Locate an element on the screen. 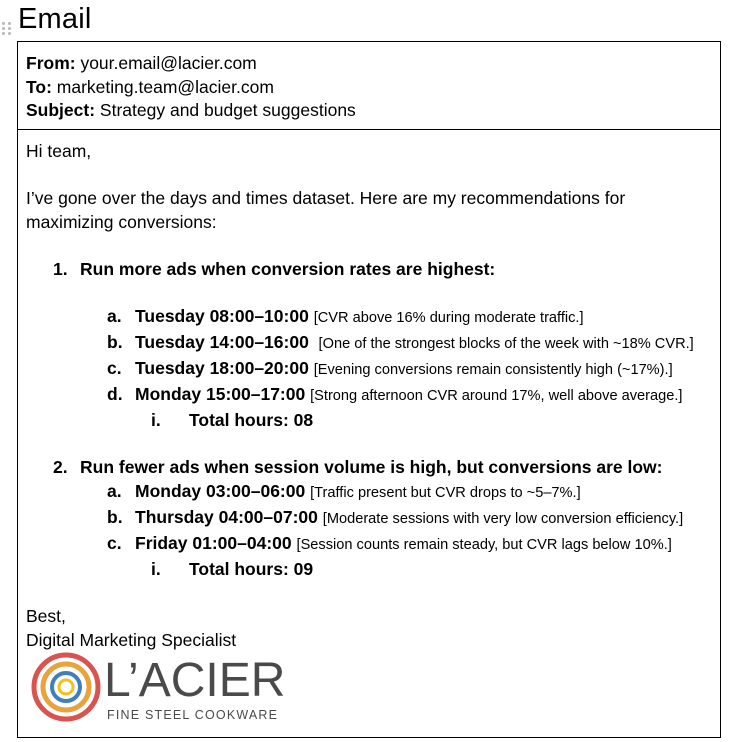 This screenshot has height=742, width=737. from-line: From: your.email@lacier.com is located at coordinates (373, 64).